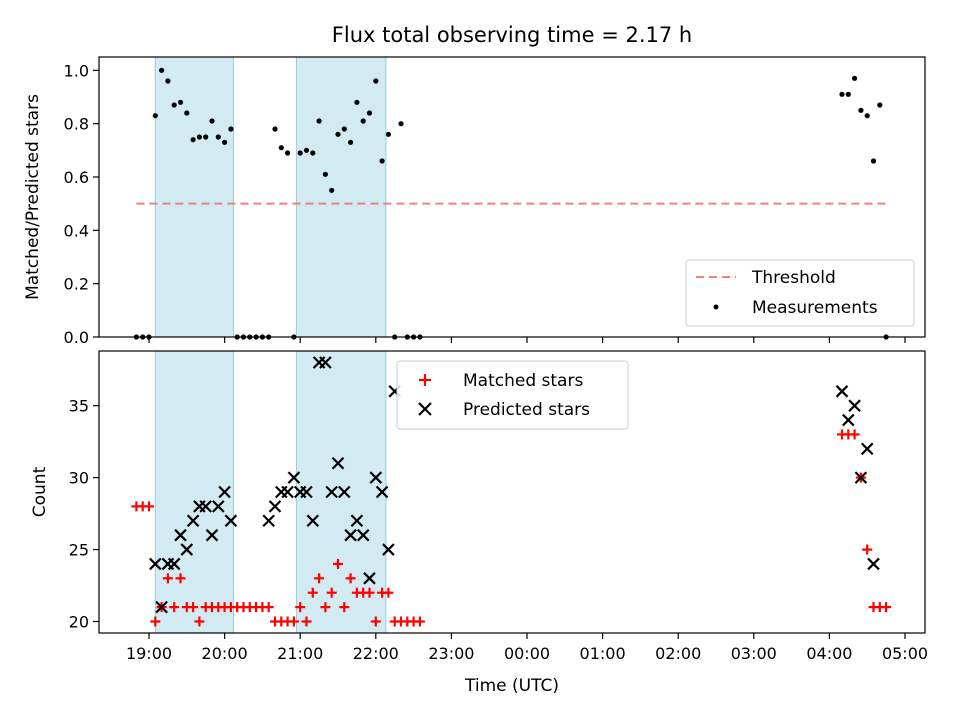 This screenshot has width=960, height=720. I want to click on x-tick-label: 20:00, so click(225, 653).